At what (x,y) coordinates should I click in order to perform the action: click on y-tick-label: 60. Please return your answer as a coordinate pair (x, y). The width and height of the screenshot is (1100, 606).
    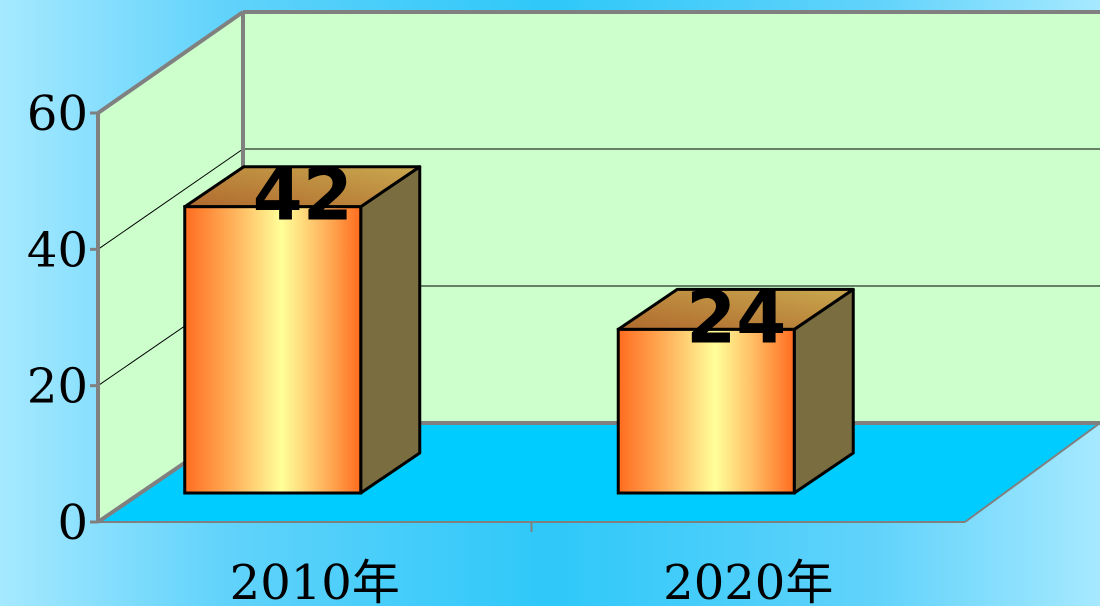
    Looking at the image, I should click on (57, 114).